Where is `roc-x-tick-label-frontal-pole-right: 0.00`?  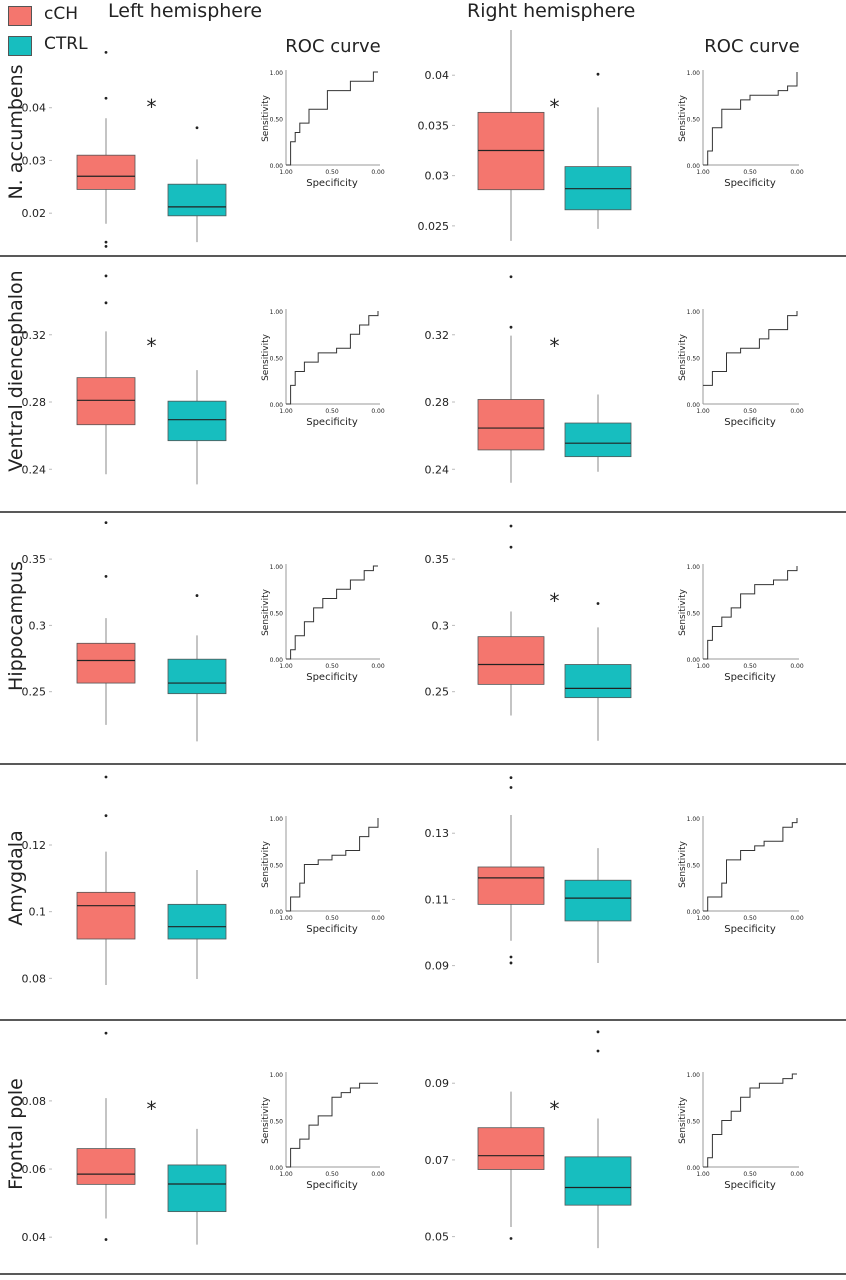
roc-x-tick-label-frontal-pole-right: 0.00 is located at coordinates (797, 1174).